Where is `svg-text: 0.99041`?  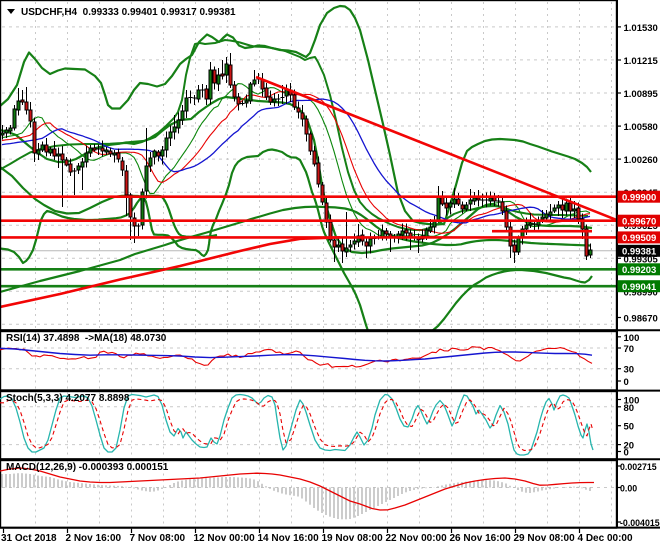 svg-text: 0.99041 is located at coordinates (639, 287).